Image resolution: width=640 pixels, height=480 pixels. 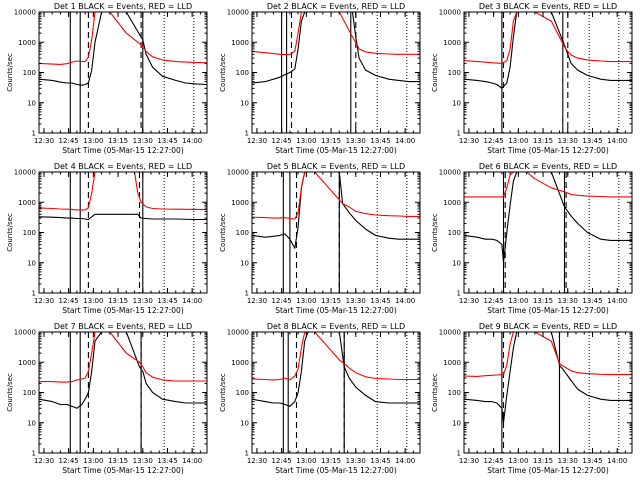 What do you see at coordinates (336, 166) in the screenshot?
I see `panel-title: Det 5 BLACK = Events, RED = LLD` at bounding box center [336, 166].